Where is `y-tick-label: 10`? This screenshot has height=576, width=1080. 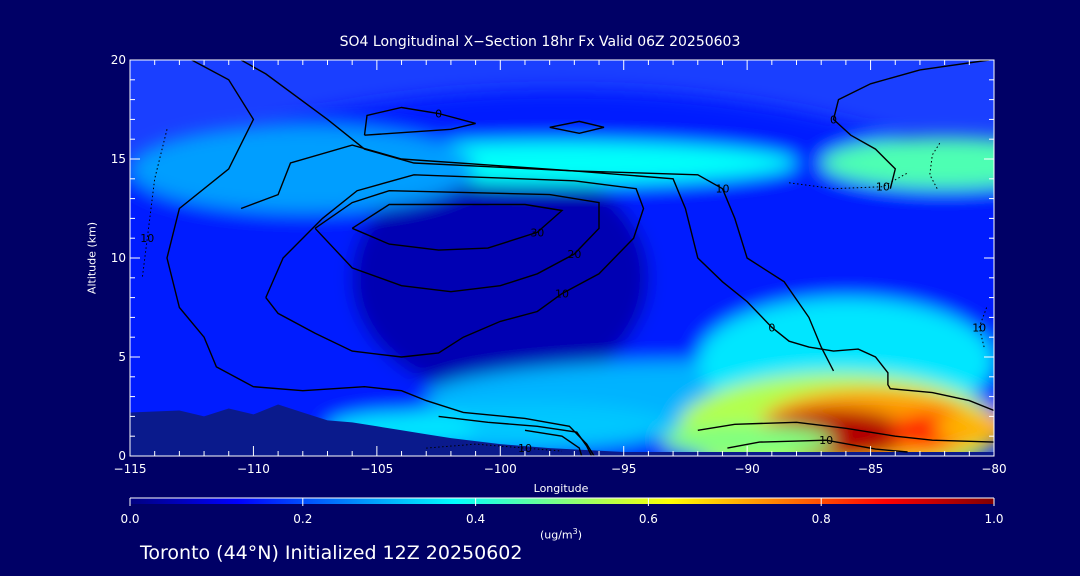 y-tick-label: 10 is located at coordinates (118, 258).